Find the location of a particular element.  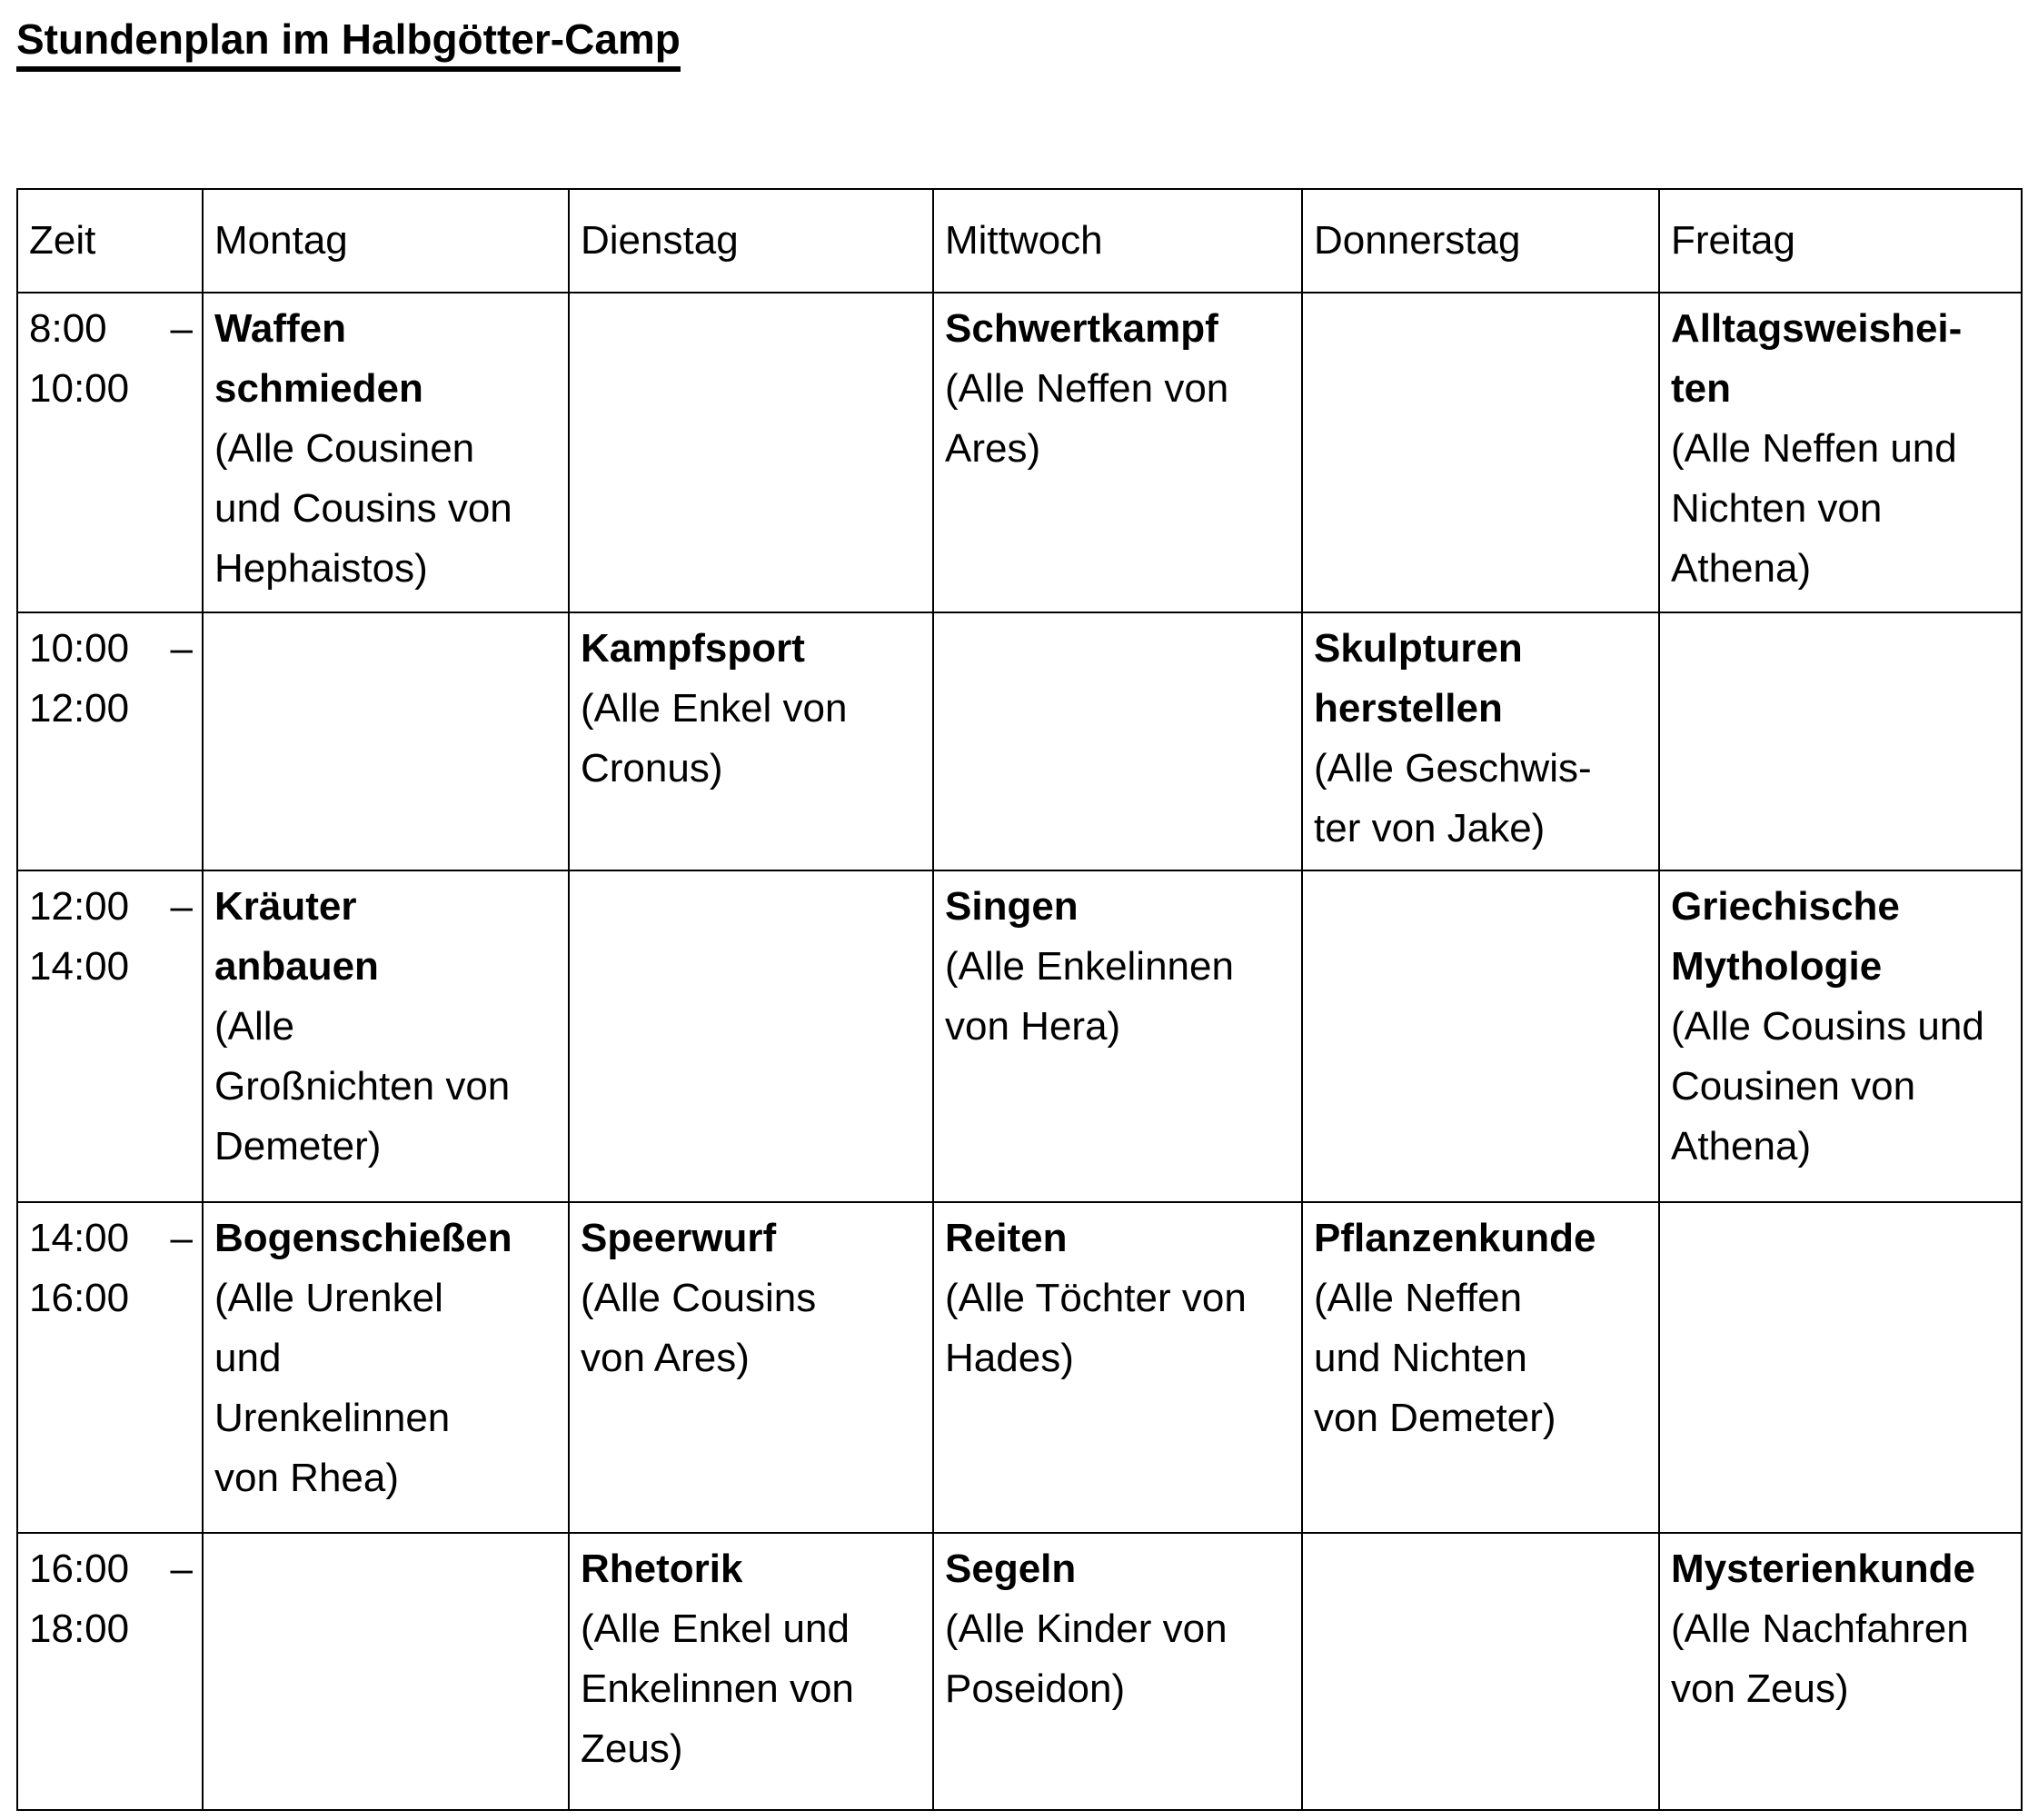

activity-cell: Mysterienkunde (Alle Nachfahren von Zeus) is located at coordinates (1840, 1671).